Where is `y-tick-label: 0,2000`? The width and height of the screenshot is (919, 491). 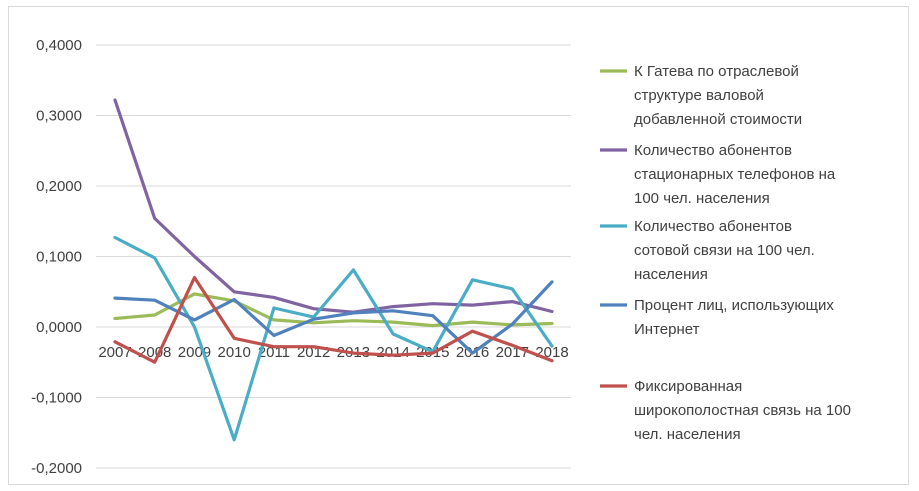
y-tick-label: 0,2000 is located at coordinates (59, 186).